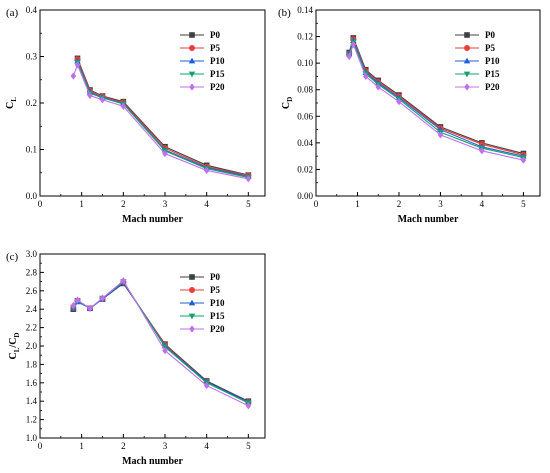 The height and width of the screenshot is (473, 550). Describe the element at coordinates (12, 257) in the screenshot. I see `panel-label: (c)` at that location.